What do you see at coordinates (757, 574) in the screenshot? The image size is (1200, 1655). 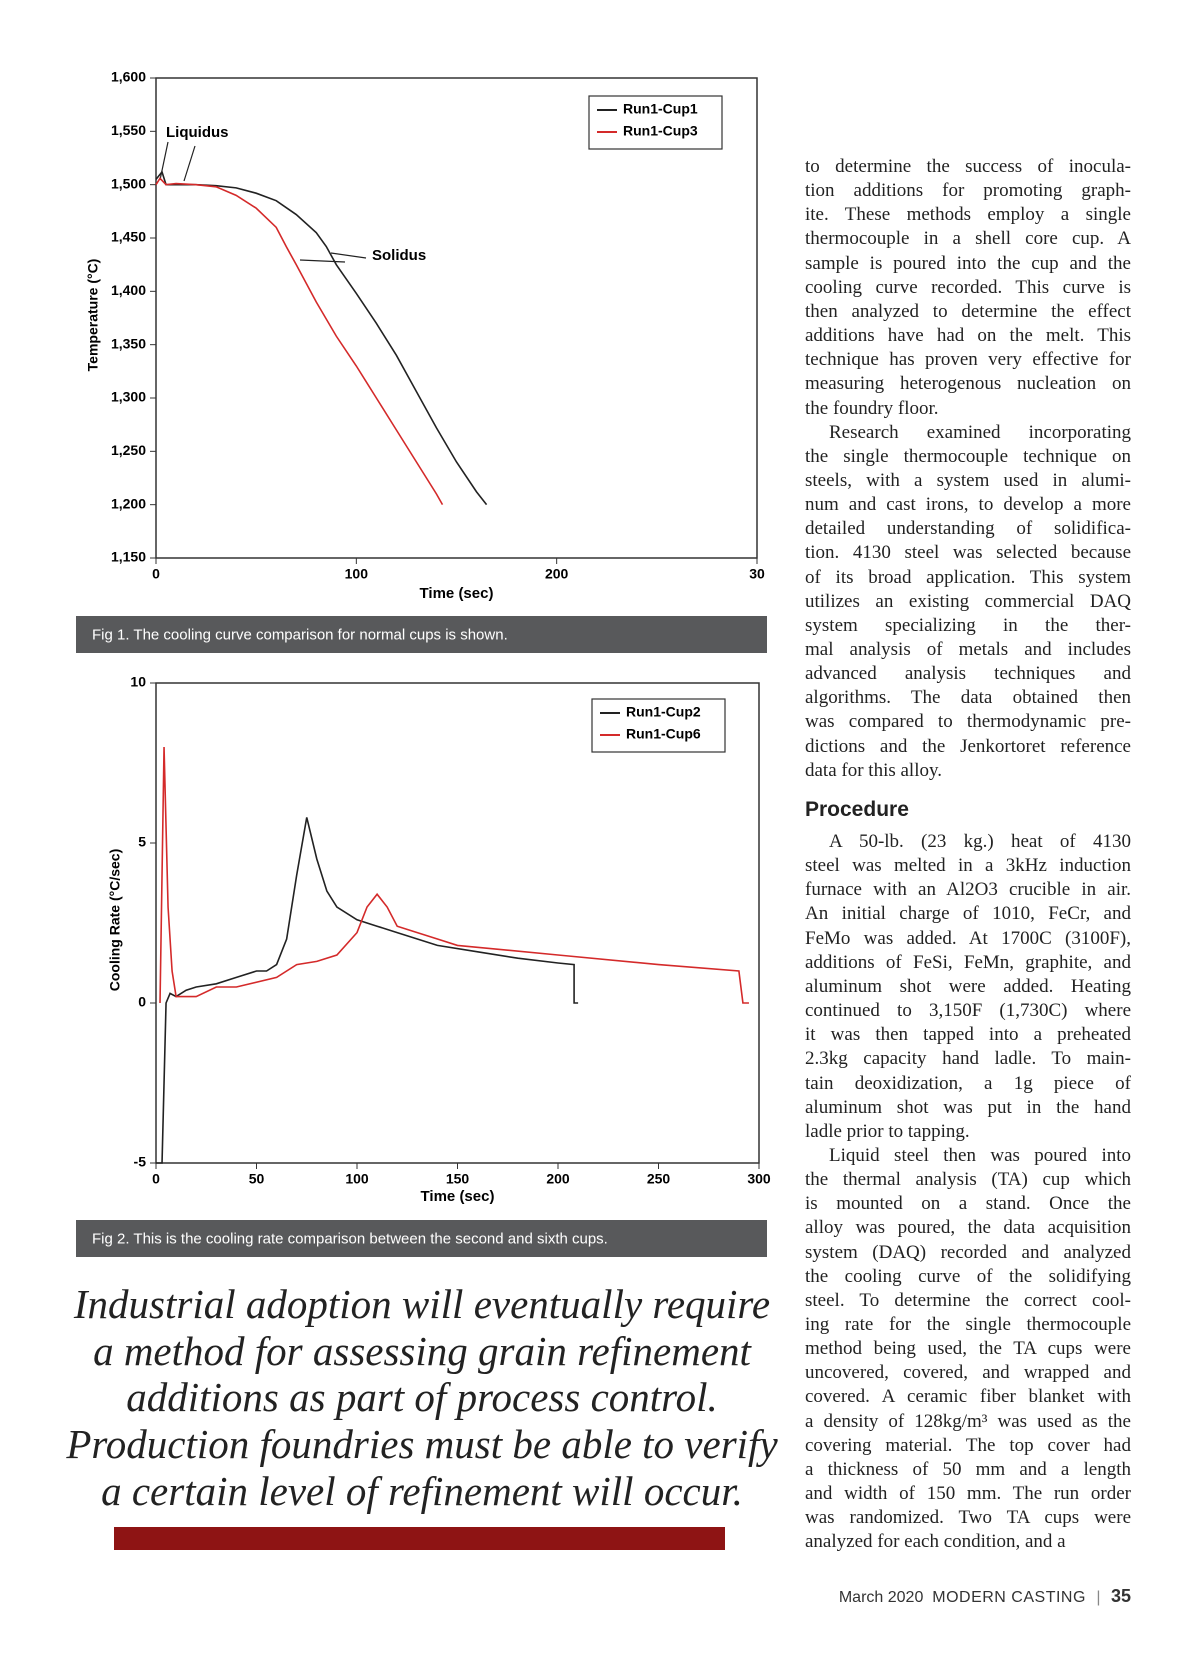 I see `x-tick-label: 30` at bounding box center [757, 574].